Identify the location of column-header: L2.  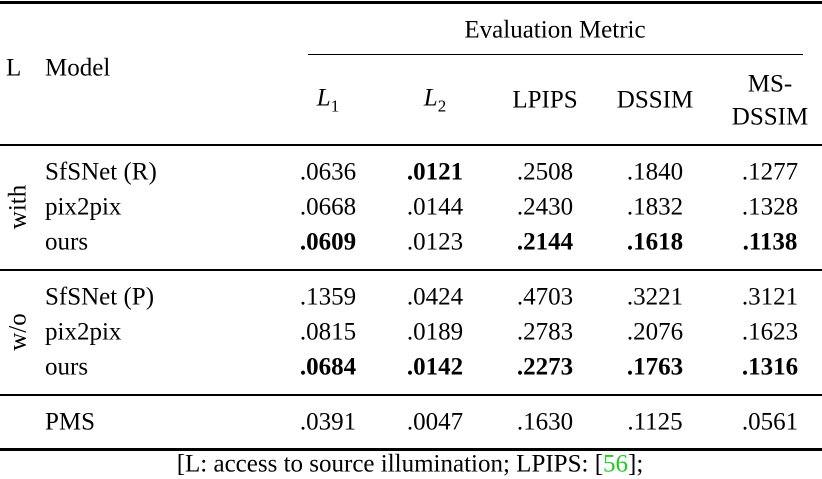
(435, 100).